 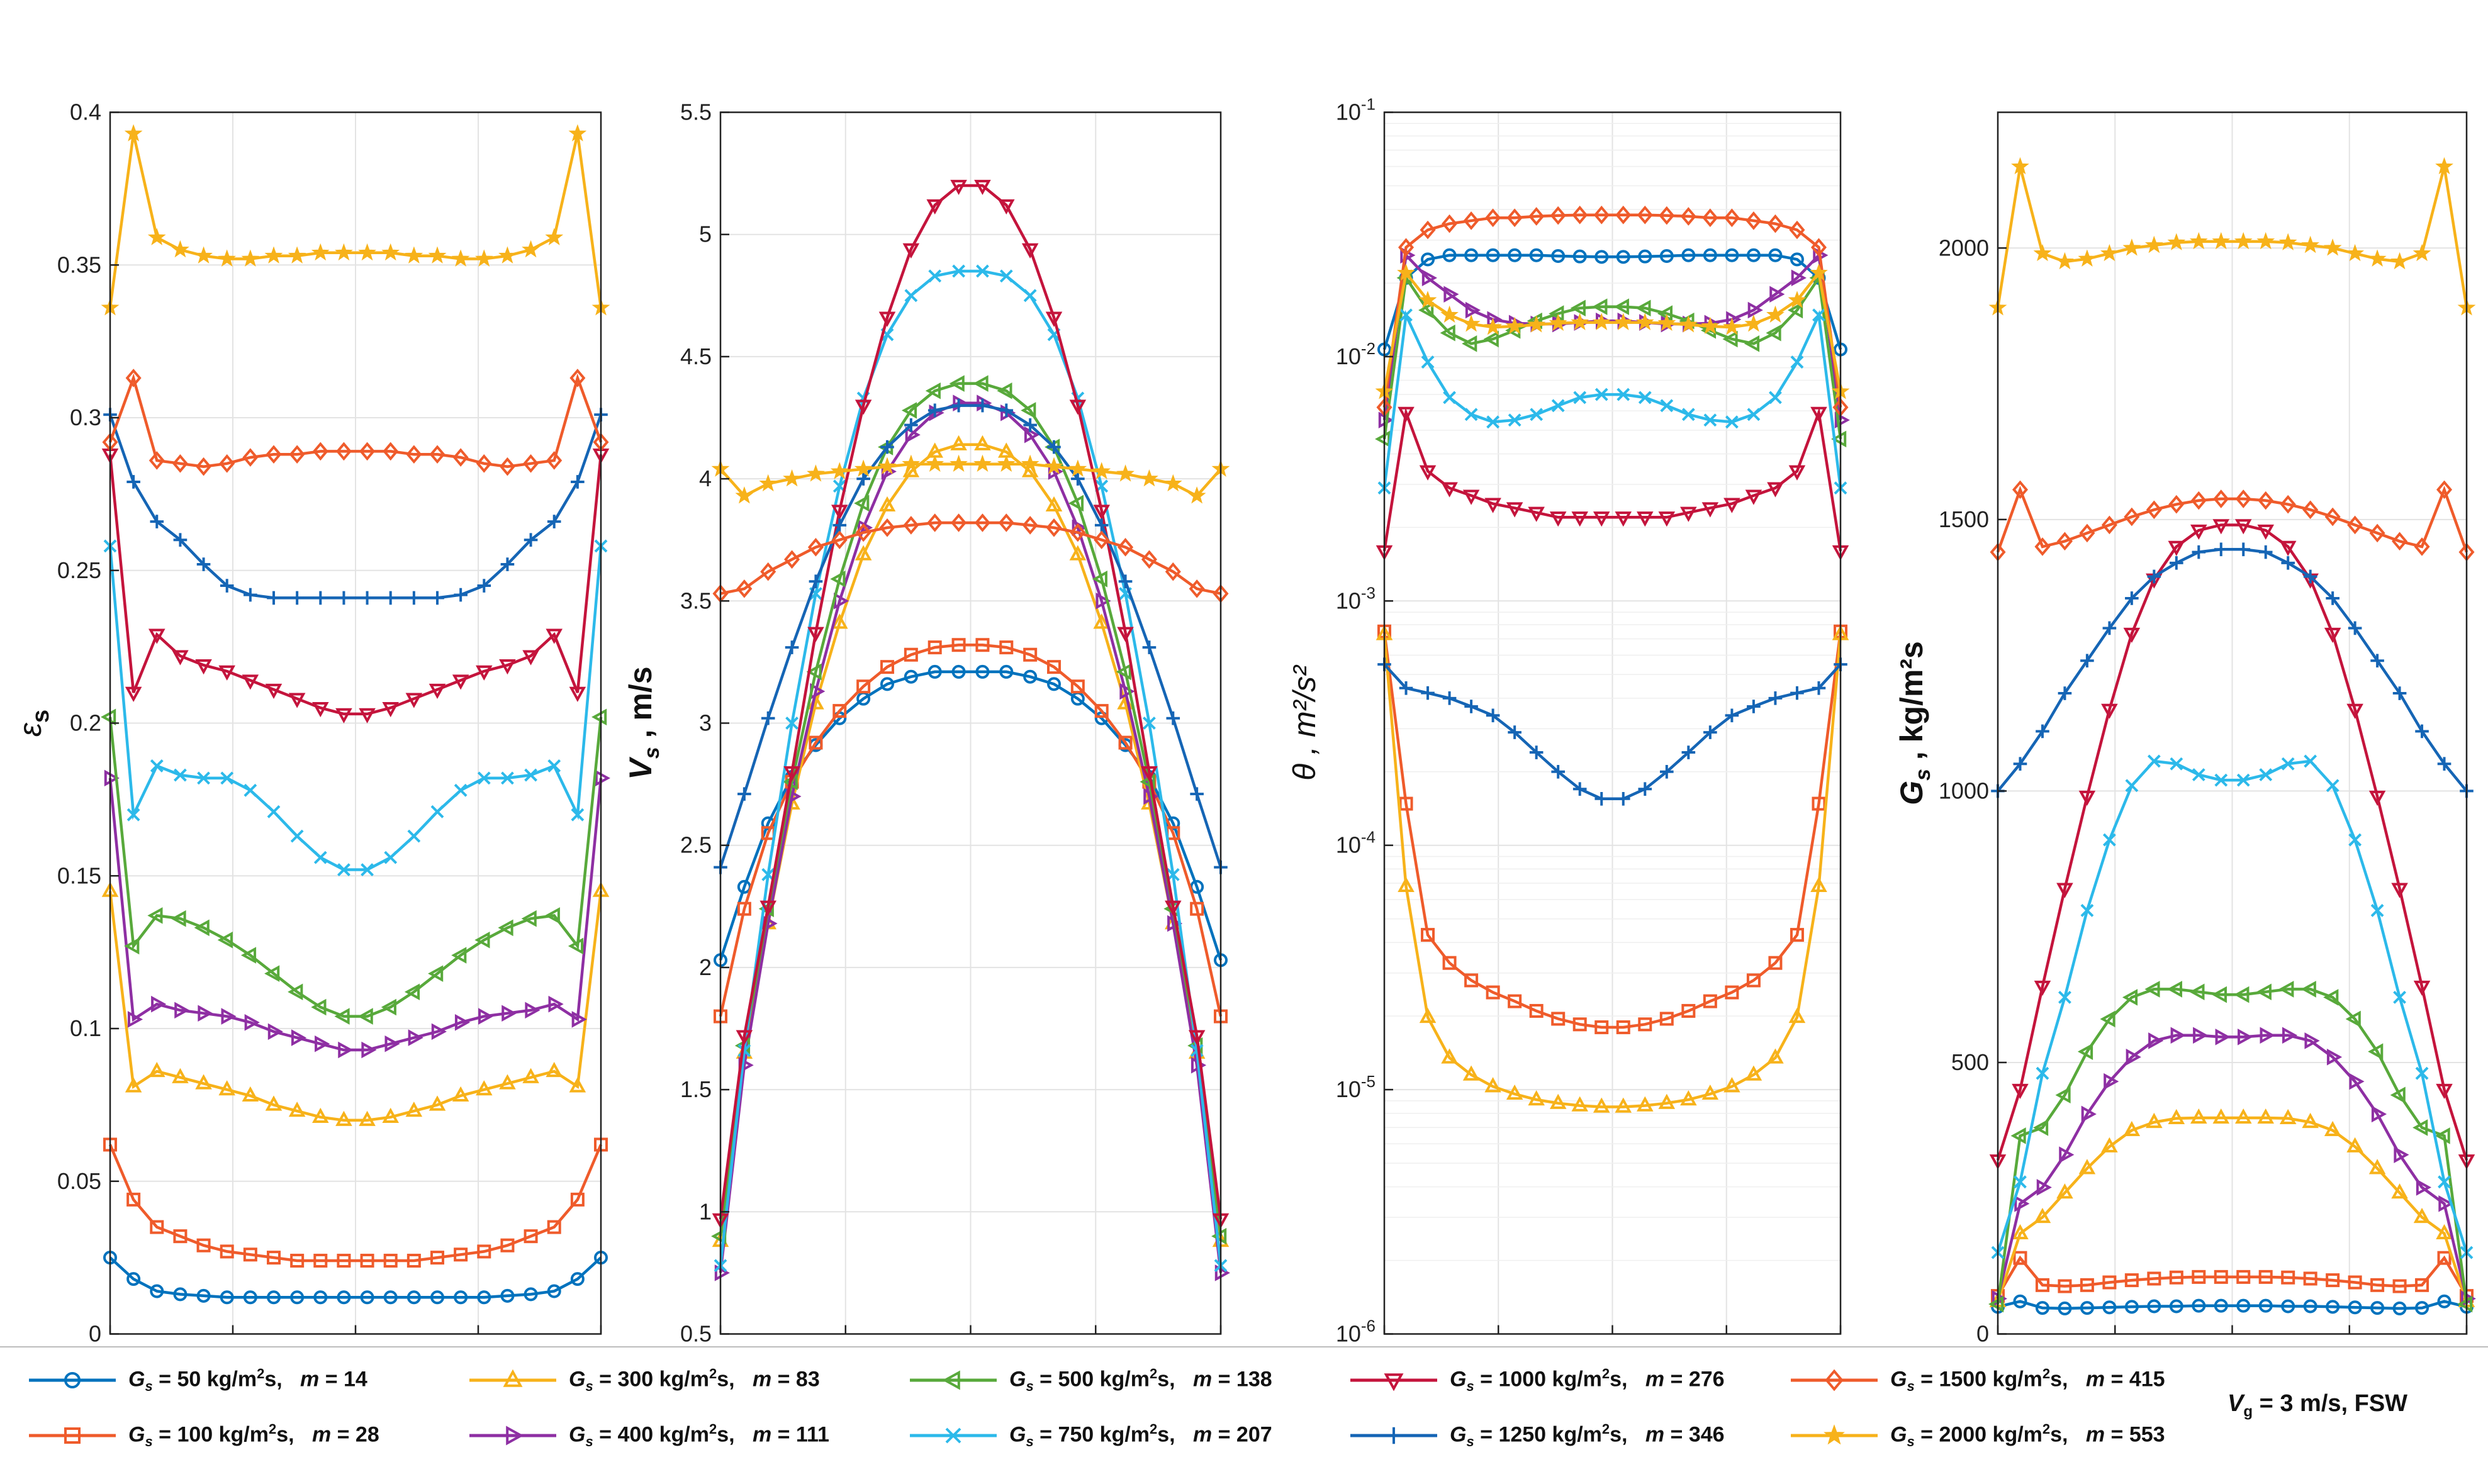 What do you see at coordinates (2028, 1380) in the screenshot?
I see `legend-label: Gs = 1500 kg/m2s, m = 415` at bounding box center [2028, 1380].